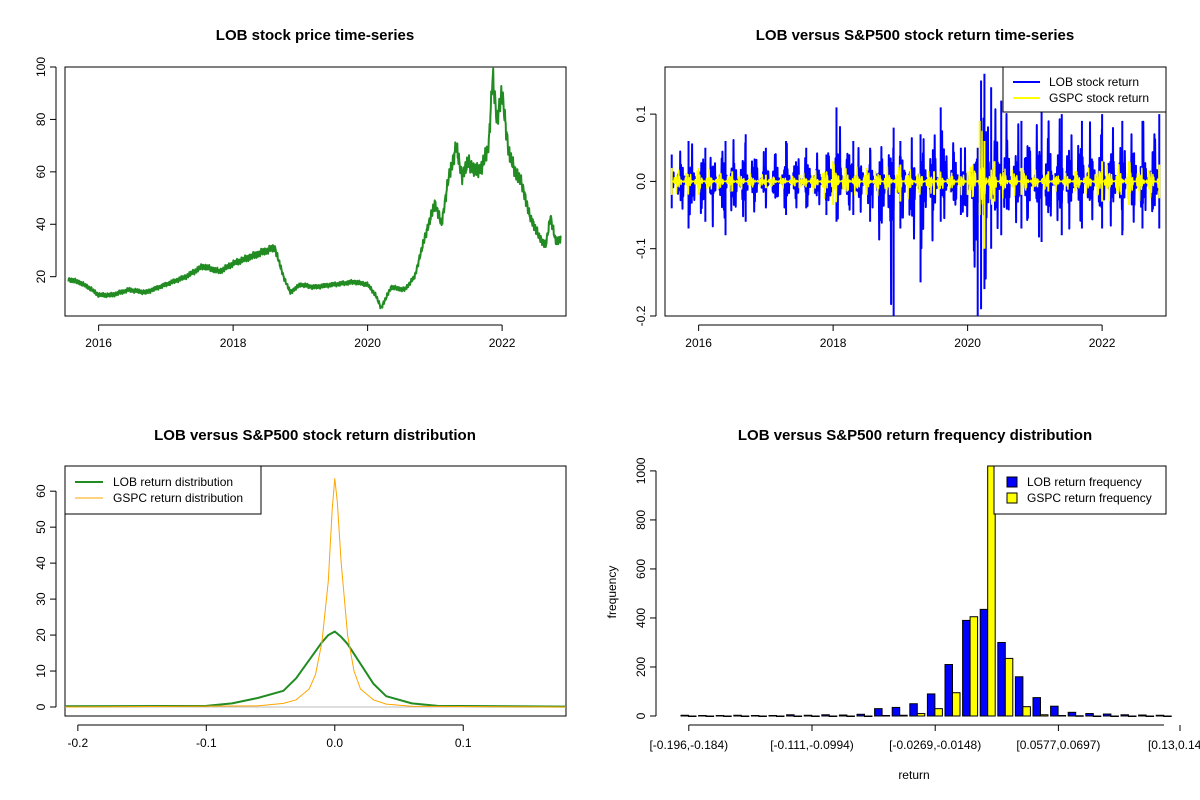 Image resolution: width=1200 pixels, height=800 pixels. Describe the element at coordinates (641, 569) in the screenshot. I see `y-tick-label: 600` at that location.